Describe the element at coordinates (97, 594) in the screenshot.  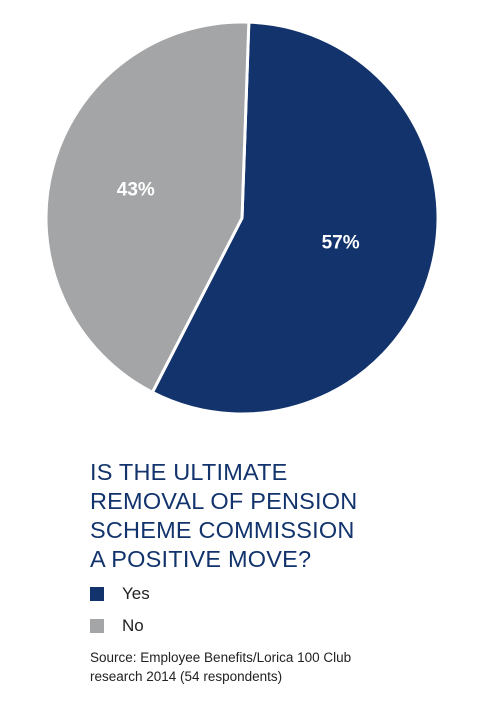
I see `legend-swatch-yes` at that location.